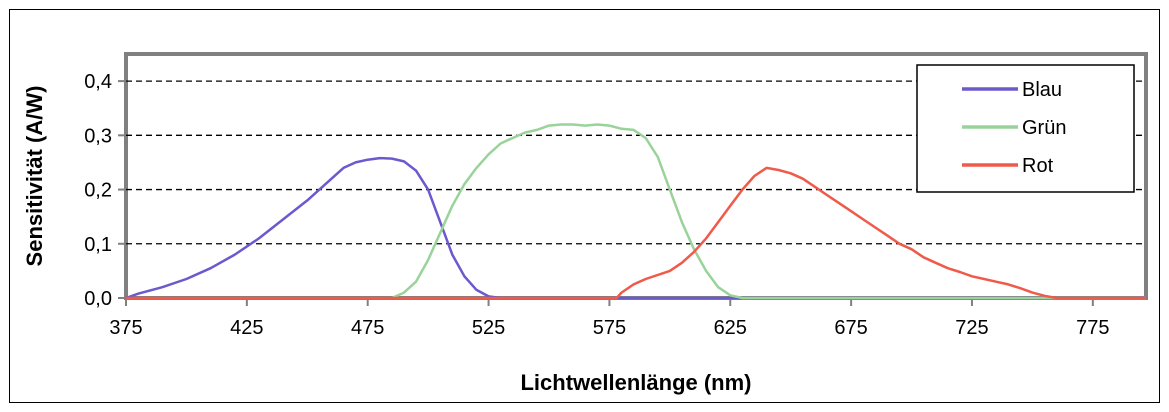  I want to click on x-tick-label: 575, so click(609, 328).